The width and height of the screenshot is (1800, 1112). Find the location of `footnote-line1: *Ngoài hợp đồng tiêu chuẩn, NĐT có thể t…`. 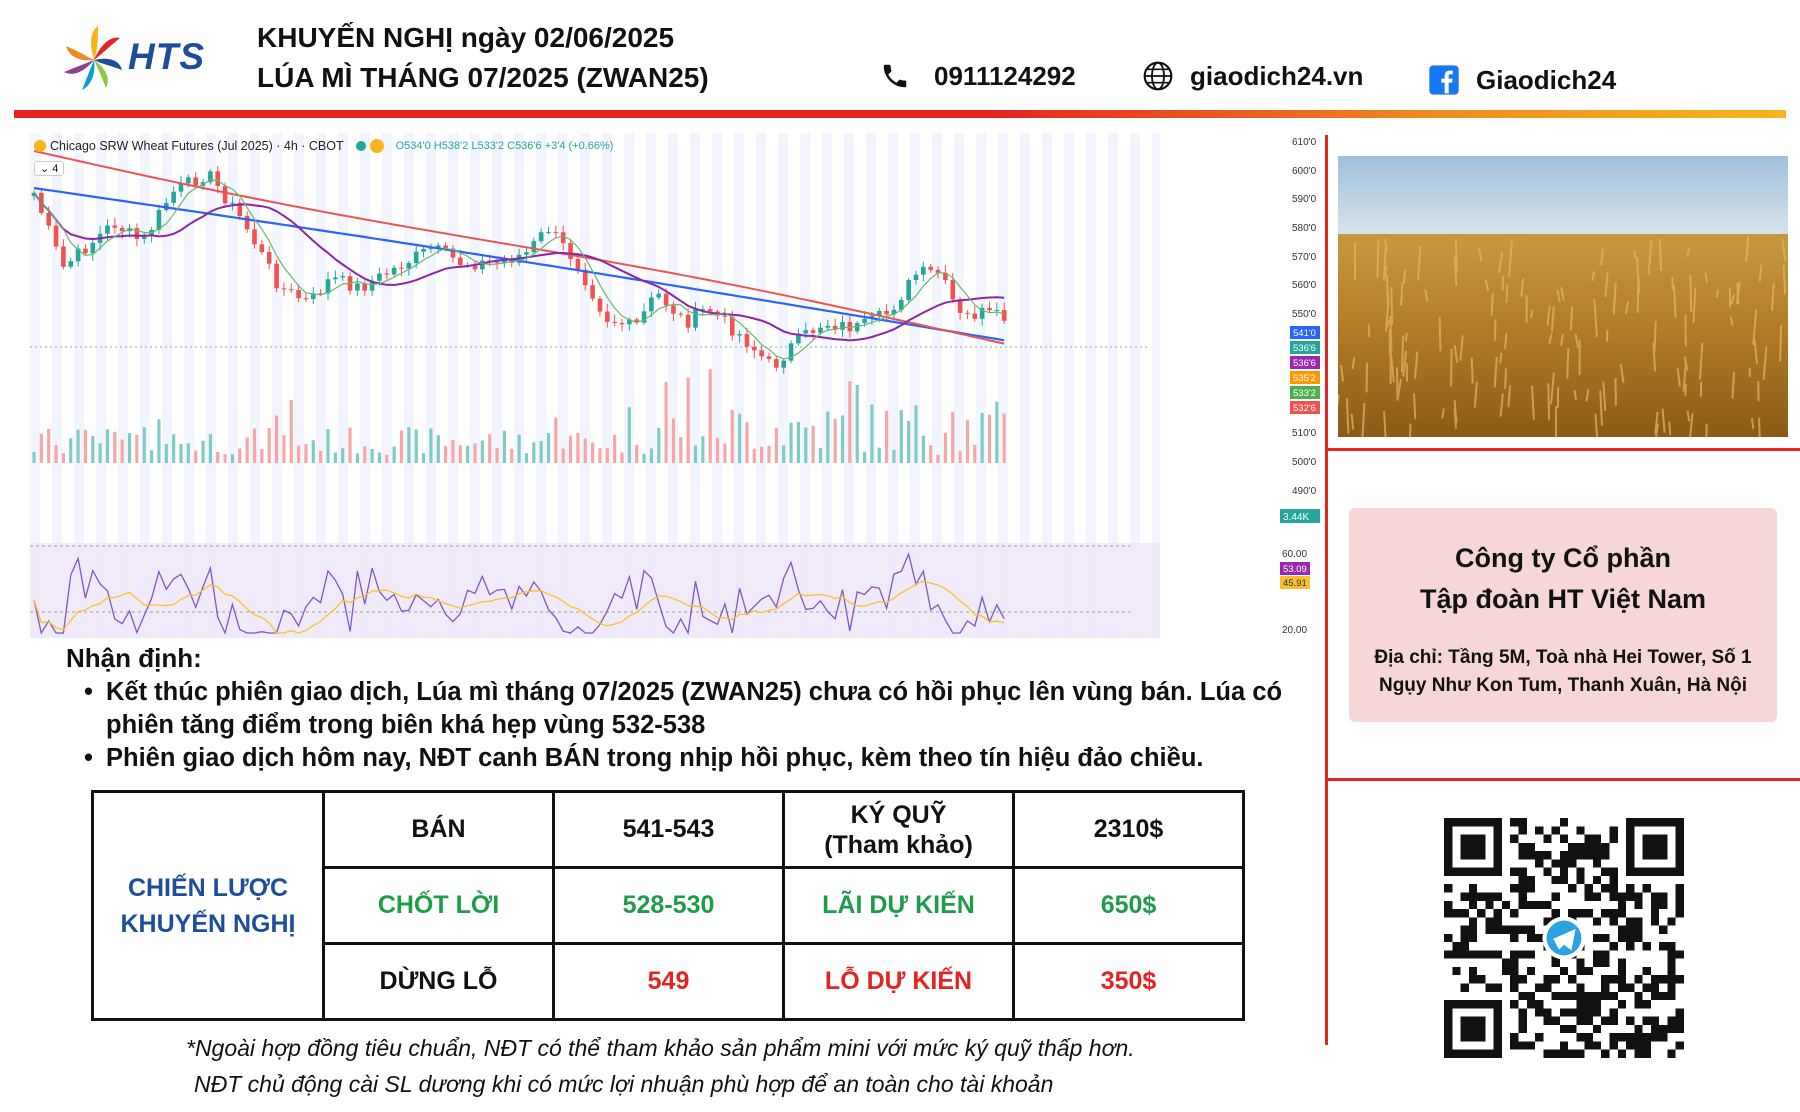

footnote-line1: *Ngoài hợp đồng tiêu chuẩn, NĐT có thể t… is located at coordinates (660, 1048).